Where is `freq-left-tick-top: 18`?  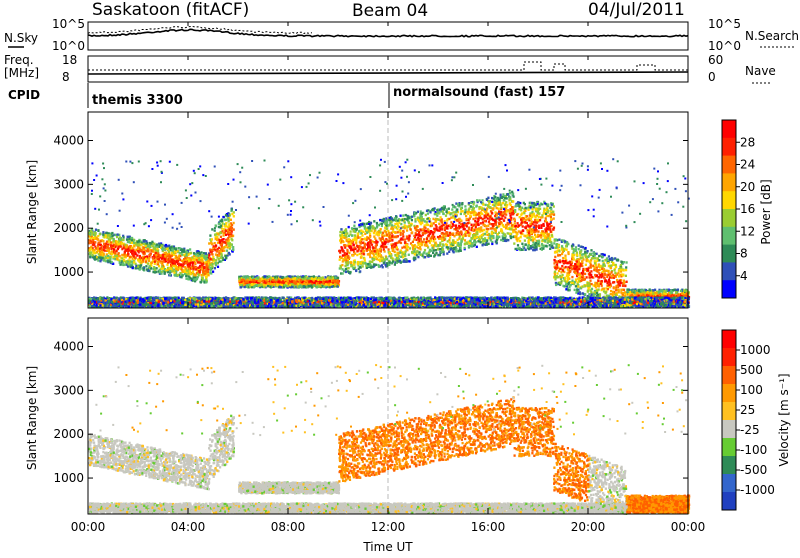 freq-left-tick-top: 18 is located at coordinates (69, 60).